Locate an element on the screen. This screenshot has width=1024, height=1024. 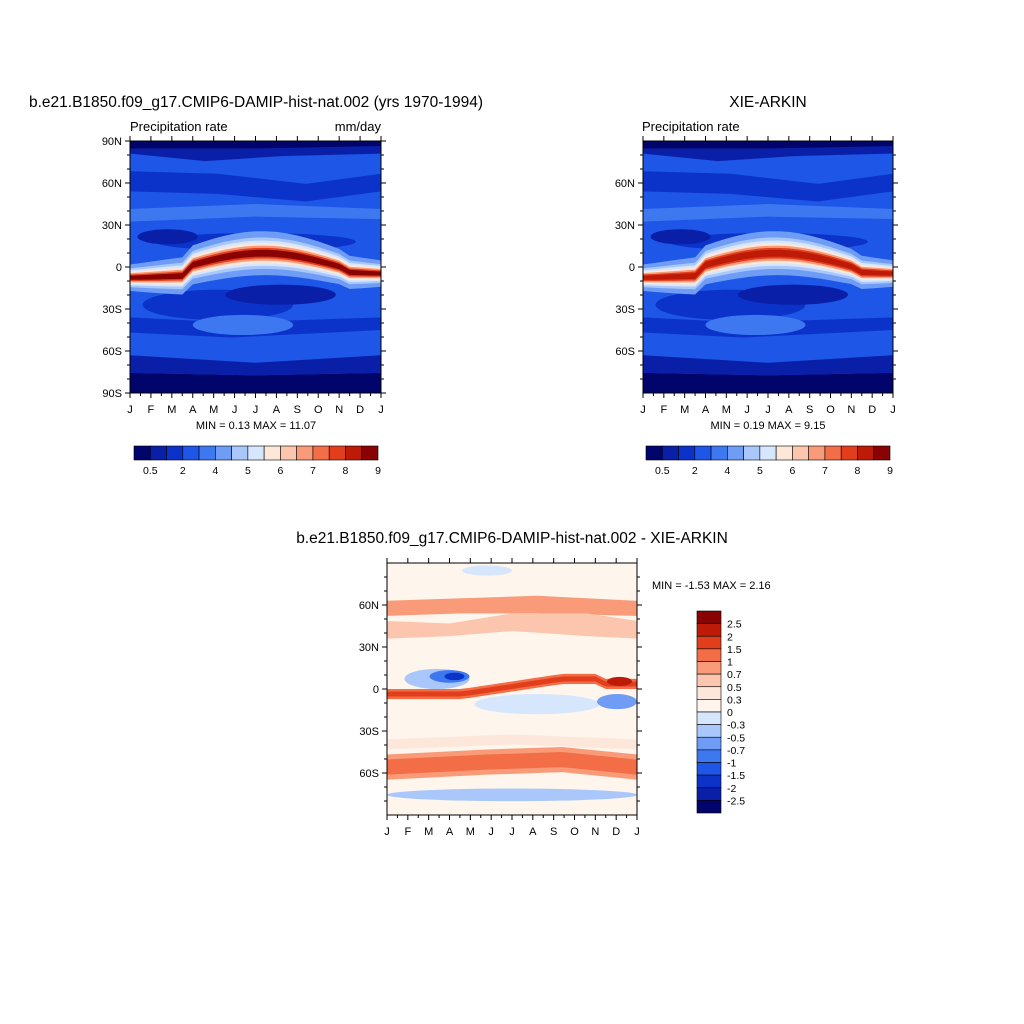
colorbar-label: -0.7 is located at coordinates (736, 751).